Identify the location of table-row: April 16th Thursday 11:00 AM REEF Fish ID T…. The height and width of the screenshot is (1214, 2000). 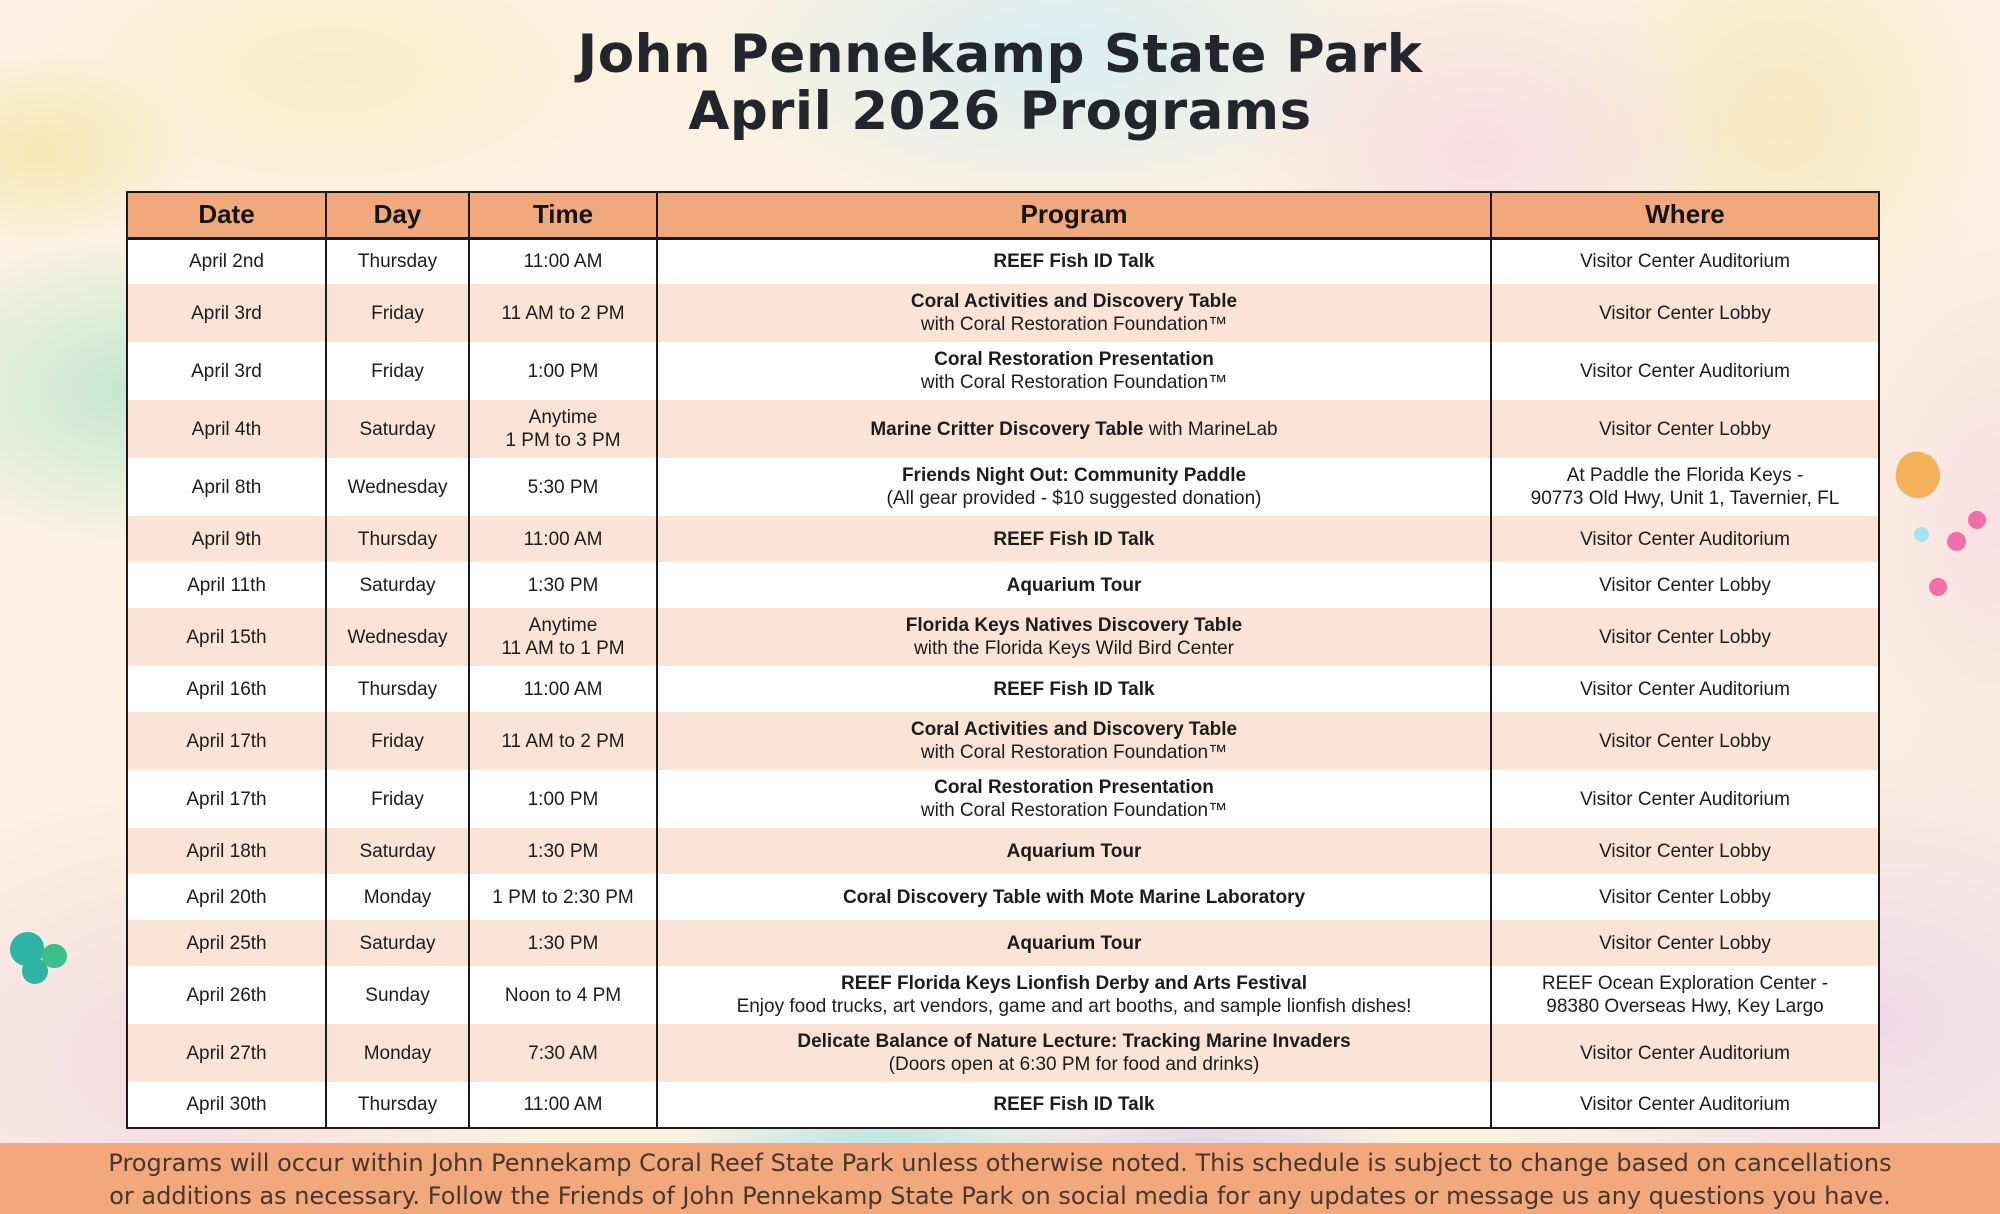
(1003, 689).